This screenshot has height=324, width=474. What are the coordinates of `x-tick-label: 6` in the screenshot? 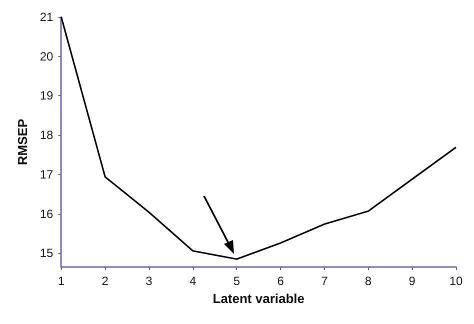 It's located at (280, 281).